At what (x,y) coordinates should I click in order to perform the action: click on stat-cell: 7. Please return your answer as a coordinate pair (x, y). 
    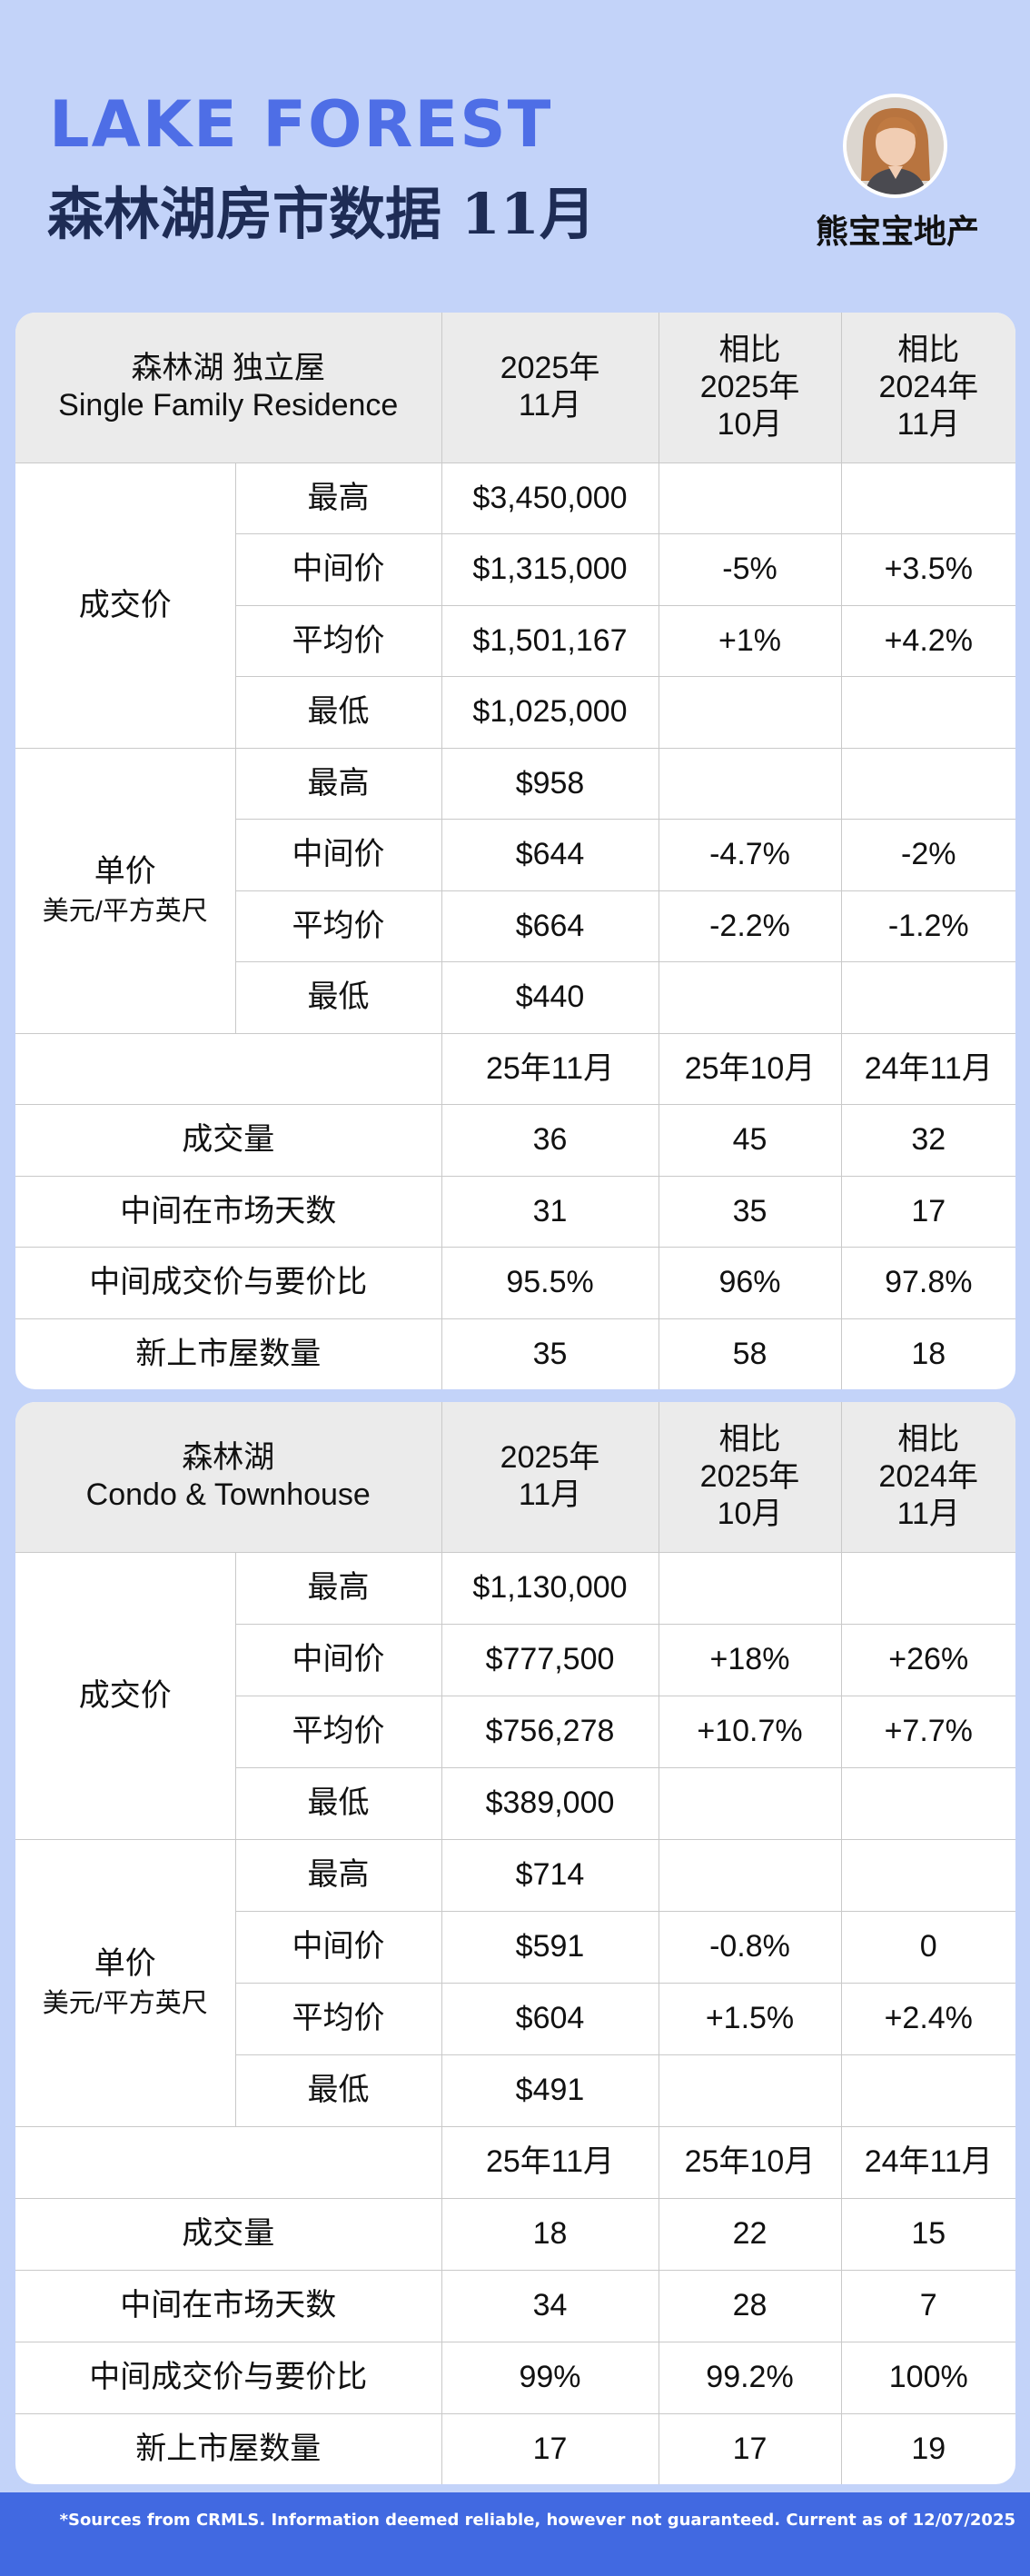
    Looking at the image, I should click on (927, 2305).